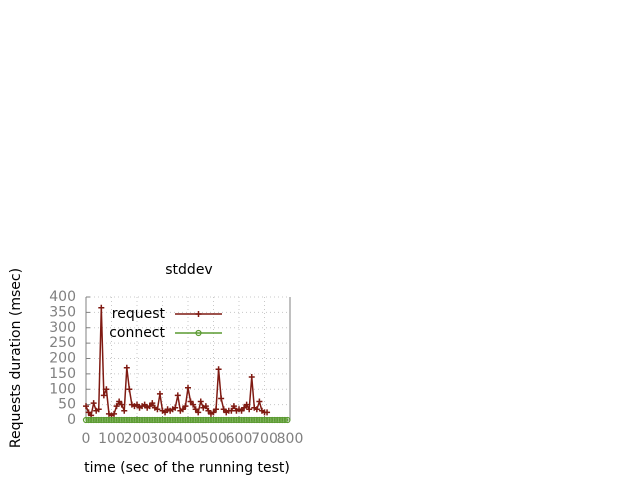 The height and width of the screenshot is (480, 640). What do you see at coordinates (62, 343) in the screenshot?
I see `y-tick-label: 250` at bounding box center [62, 343].